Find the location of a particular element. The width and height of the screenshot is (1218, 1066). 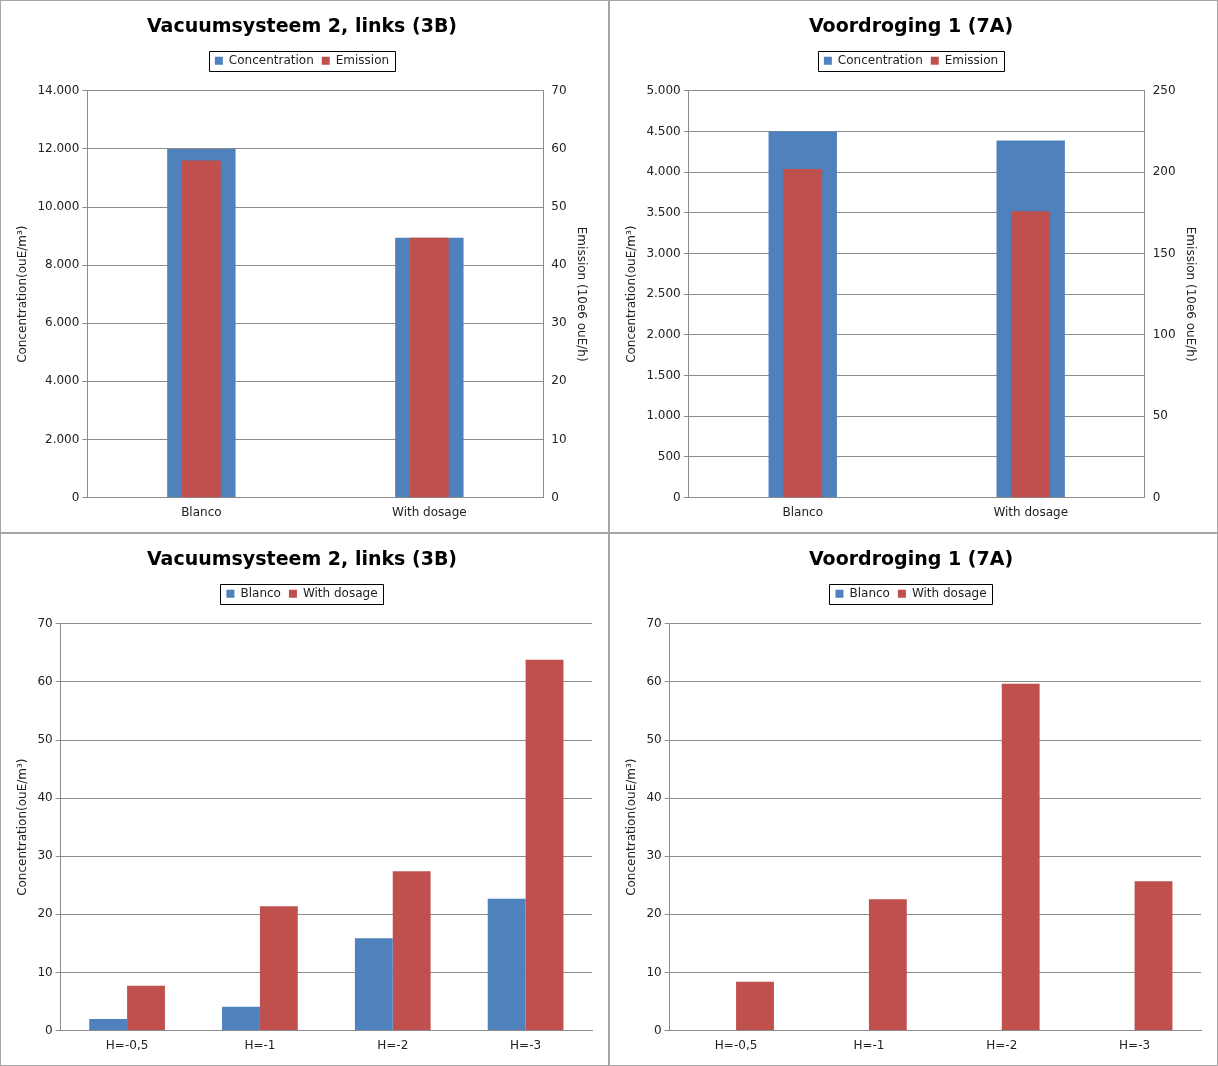

y-tick-label: 6.000 is located at coordinates (62, 322).